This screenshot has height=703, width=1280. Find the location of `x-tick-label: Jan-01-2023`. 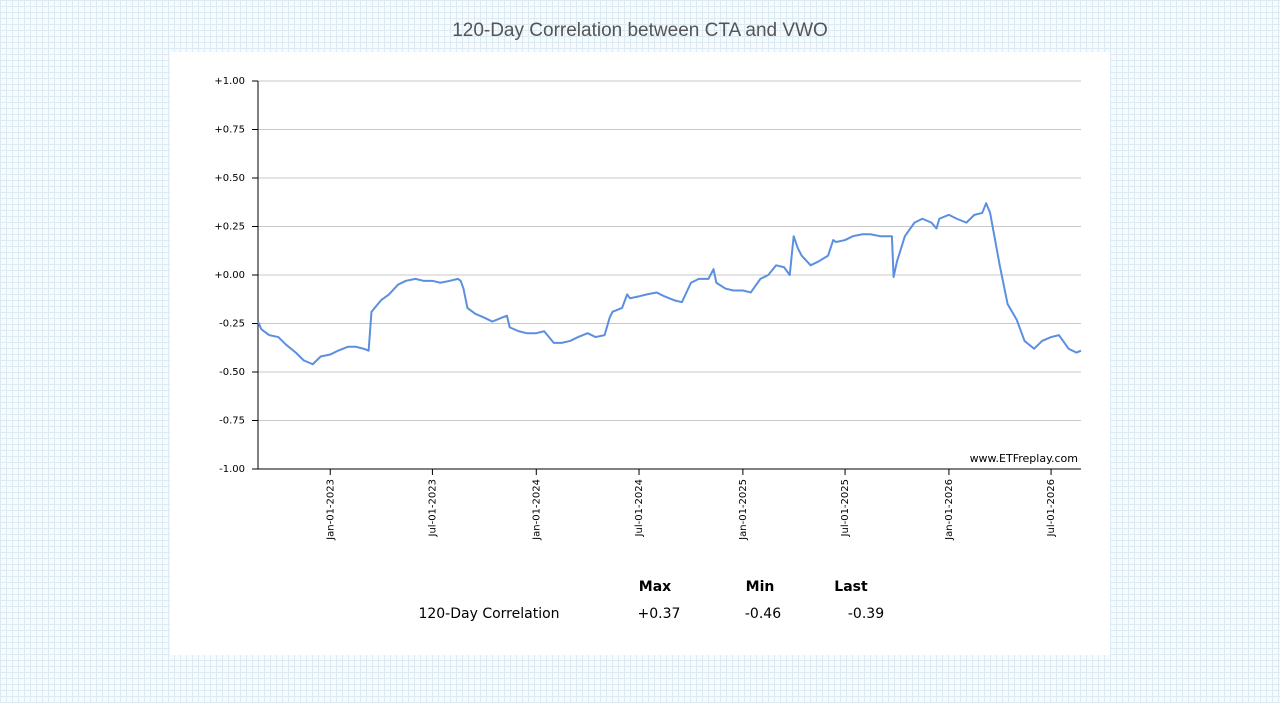

x-tick-label: Jan-01-2023 is located at coordinates (330, 510).